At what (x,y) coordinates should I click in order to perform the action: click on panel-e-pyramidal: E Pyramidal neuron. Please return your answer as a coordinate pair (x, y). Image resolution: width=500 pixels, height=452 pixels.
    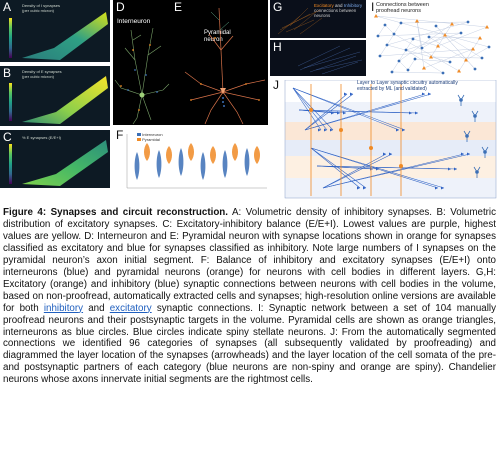
    Looking at the image, I should click on (219, 62).